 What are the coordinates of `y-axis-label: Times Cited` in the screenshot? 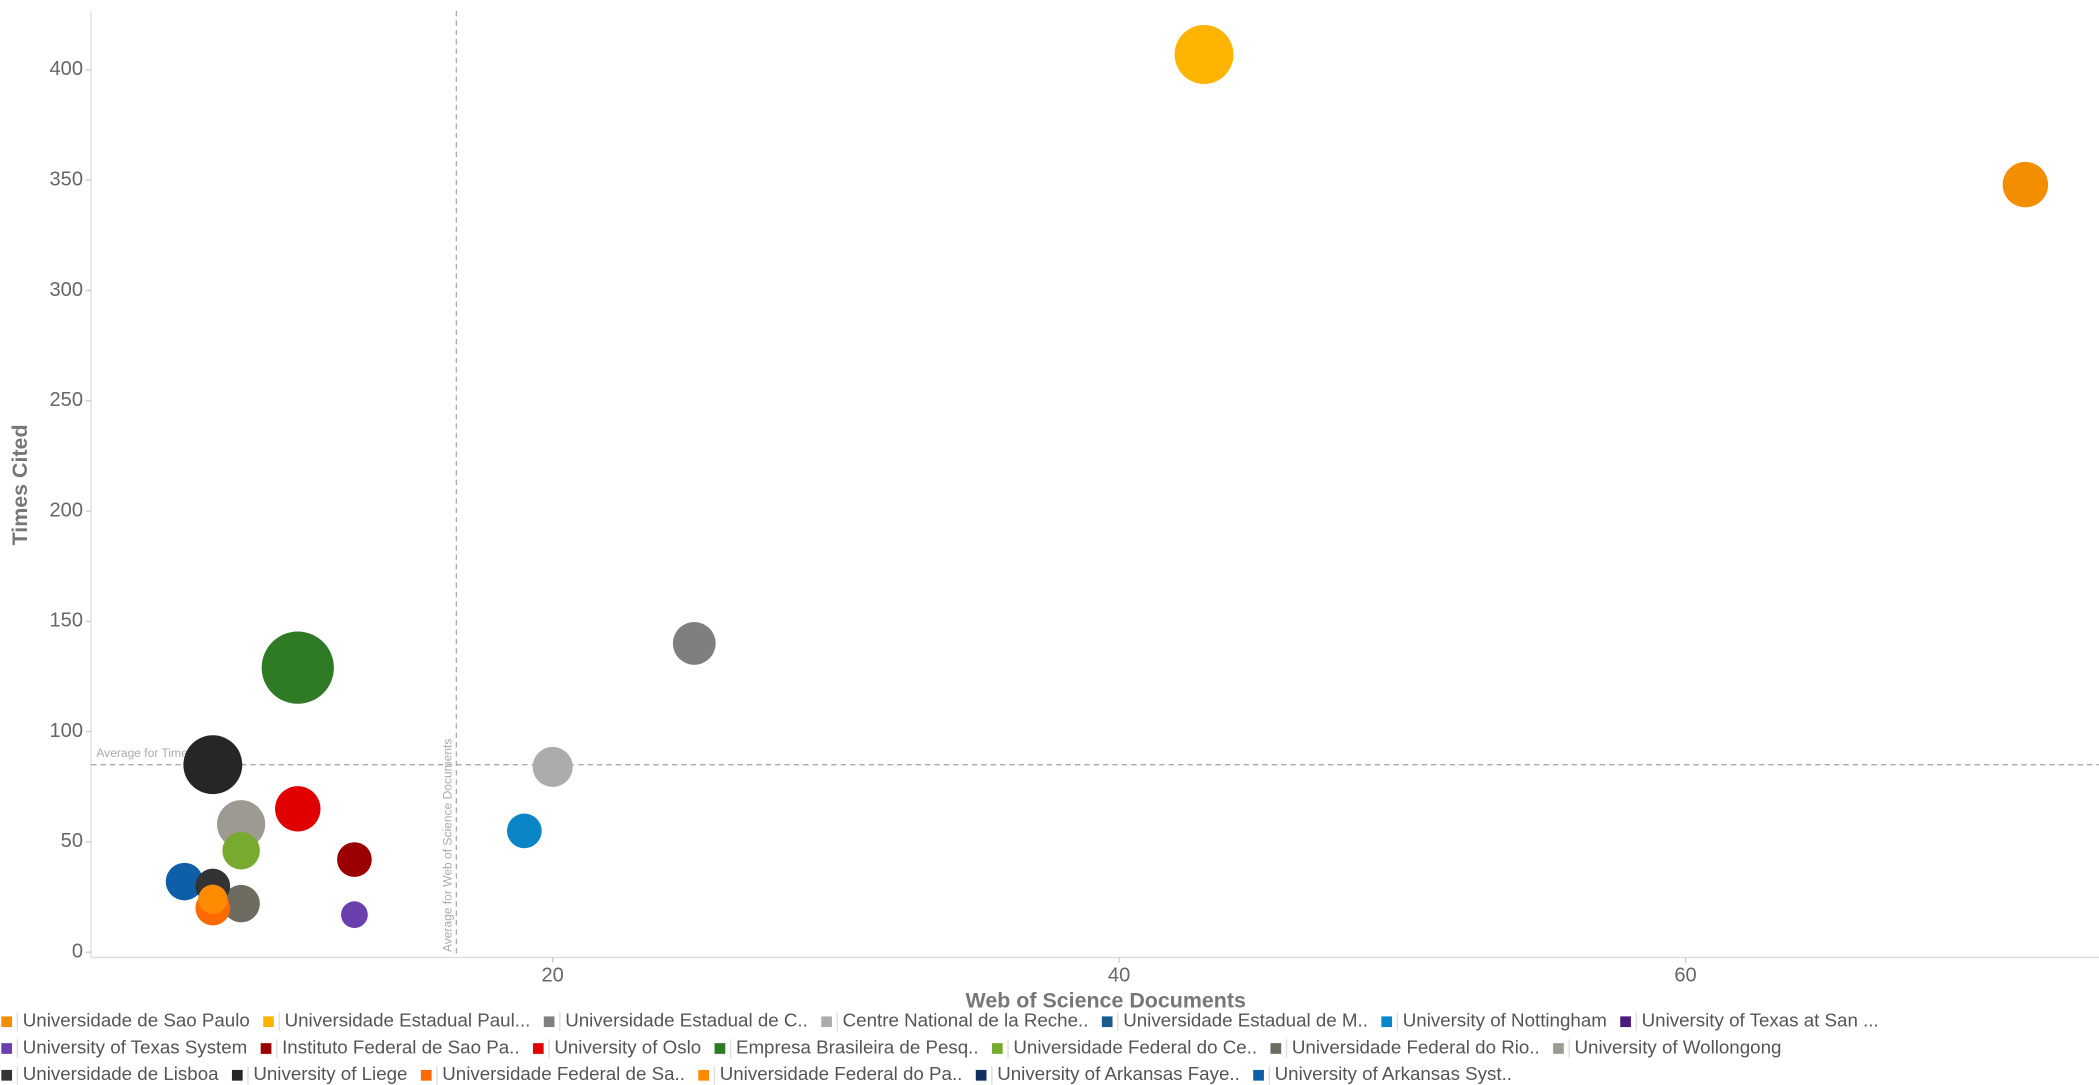 It's located at (20, 484).